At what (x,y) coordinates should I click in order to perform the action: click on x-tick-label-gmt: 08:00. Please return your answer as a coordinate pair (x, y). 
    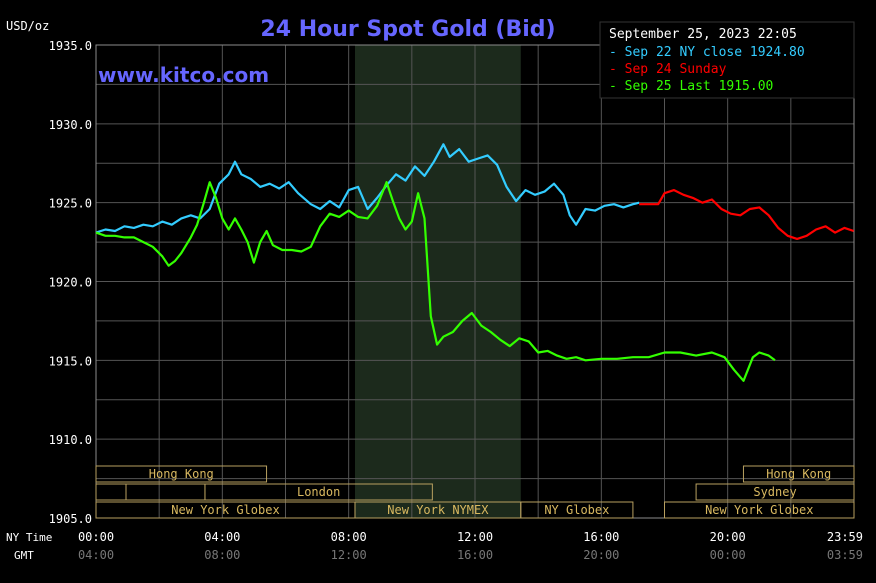
    Looking at the image, I should click on (222, 555).